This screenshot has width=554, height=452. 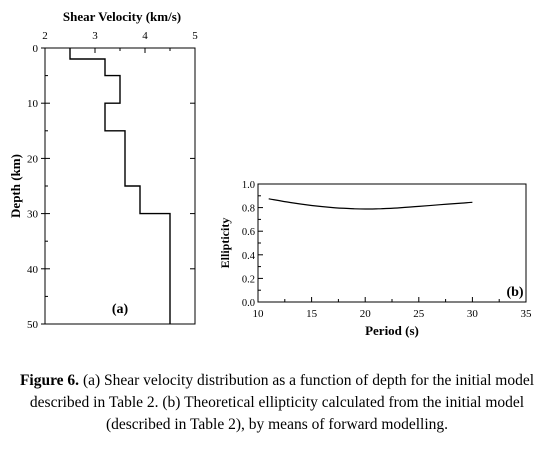 I want to click on panel-a-x-tick-label: 3, so click(x=95, y=36).